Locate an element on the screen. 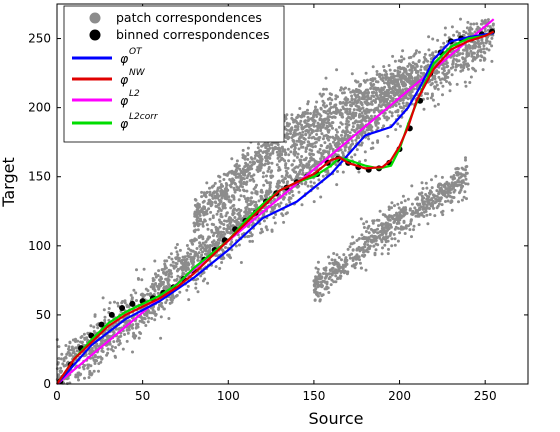 The image size is (560, 432). y-tick-label: 0 is located at coordinates (47, 384).